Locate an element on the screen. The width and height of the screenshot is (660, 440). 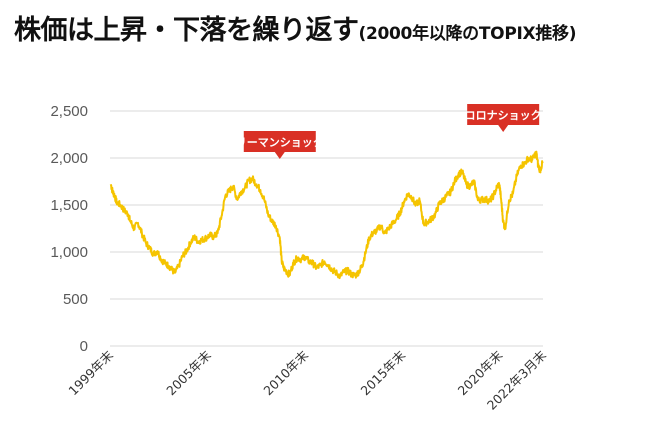
y-axis-ticks: 0 500 1,000 1,500 2,000 2,500 is located at coordinates (69, 229).